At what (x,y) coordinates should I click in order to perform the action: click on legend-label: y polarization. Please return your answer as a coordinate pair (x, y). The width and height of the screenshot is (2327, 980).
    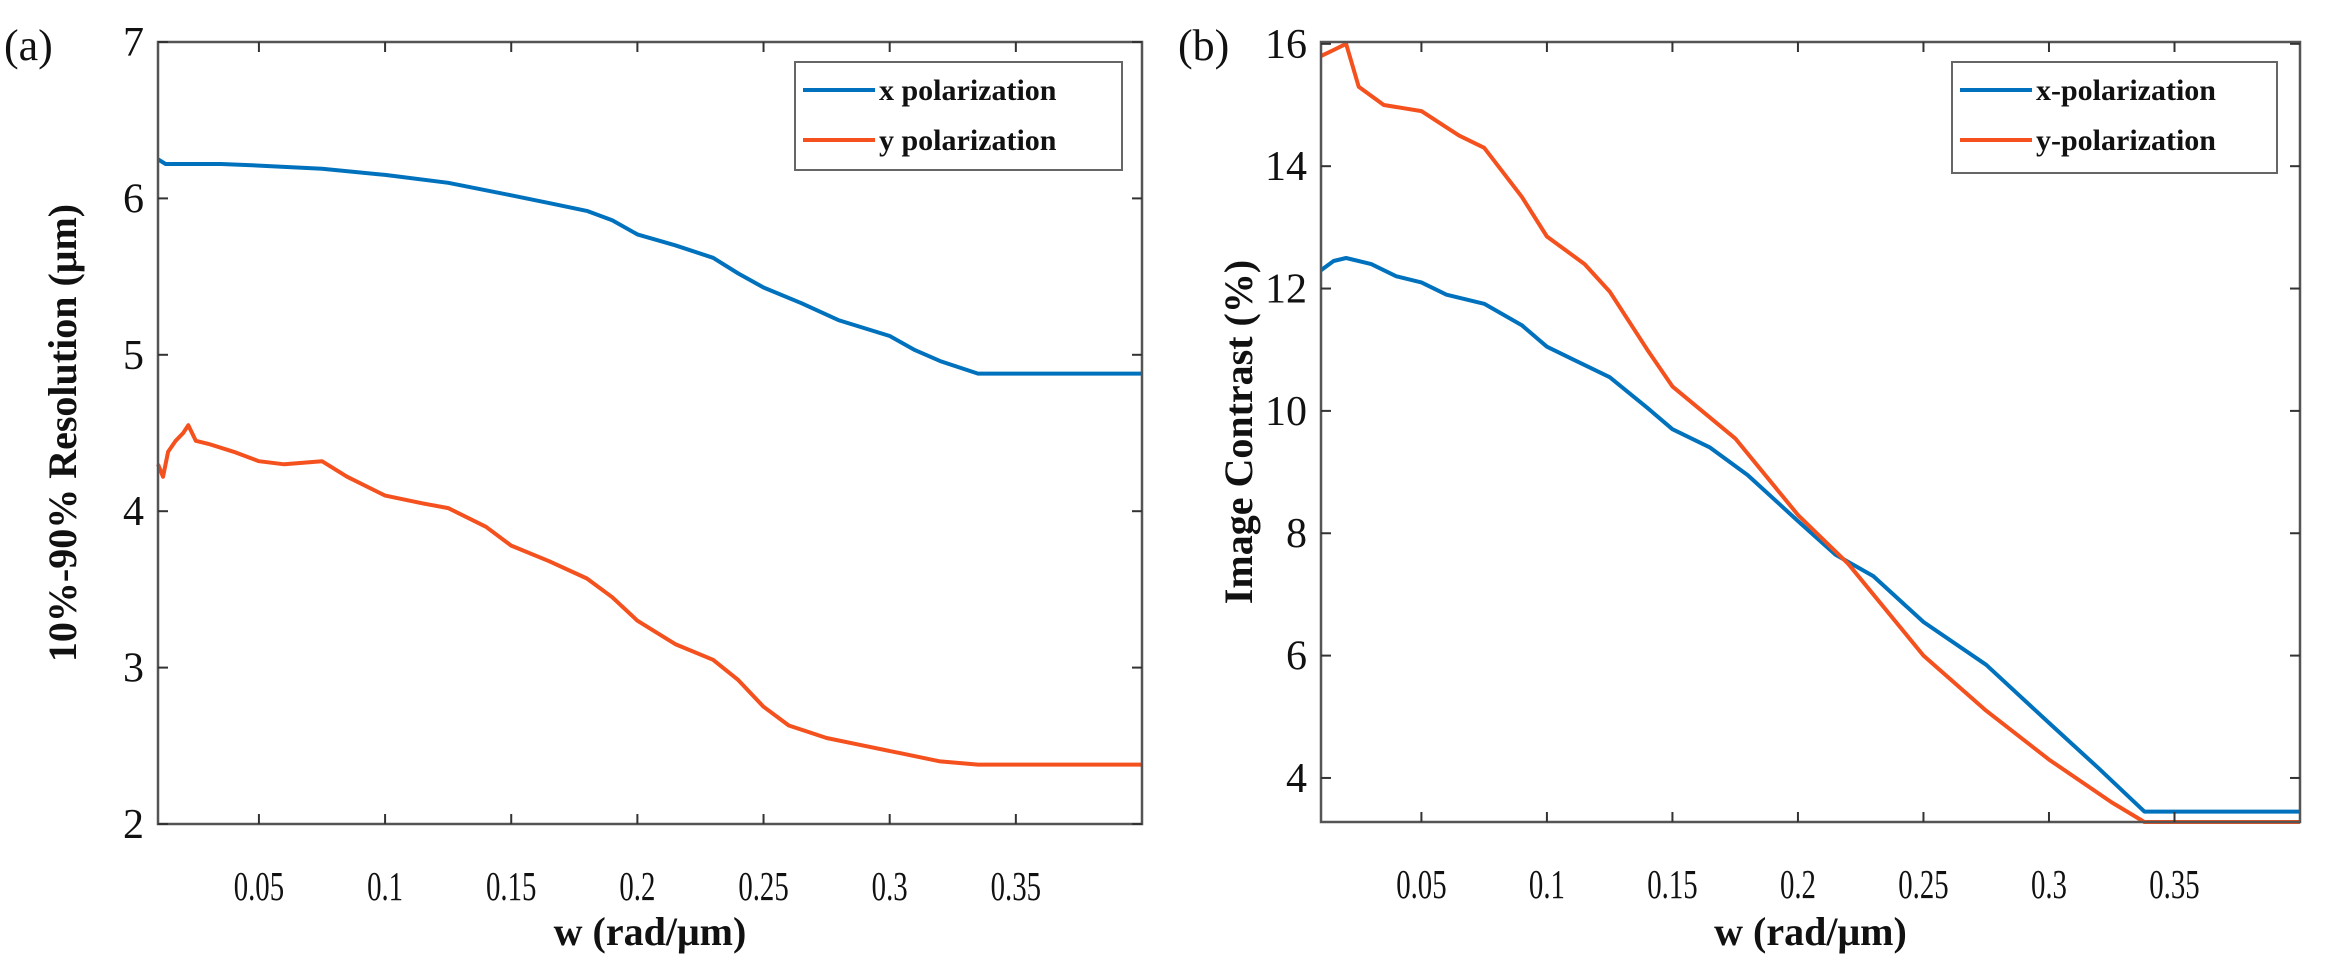
    Looking at the image, I should click on (968, 140).